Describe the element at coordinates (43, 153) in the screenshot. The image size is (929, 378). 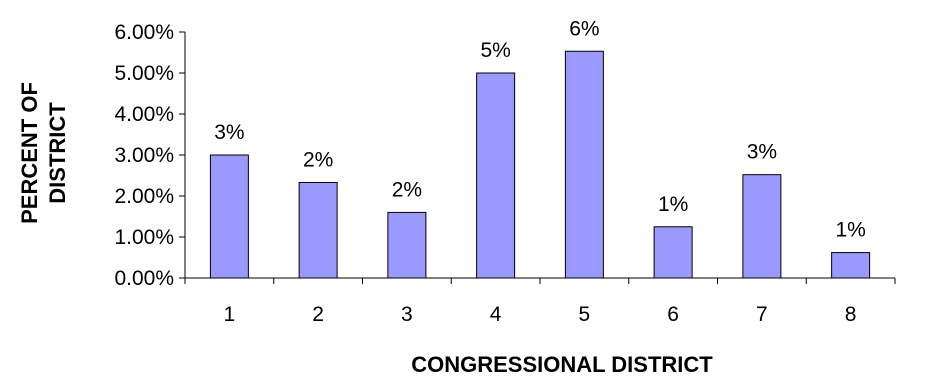
I see `y-axis-title: PERCENT OF DISTRICT` at that location.